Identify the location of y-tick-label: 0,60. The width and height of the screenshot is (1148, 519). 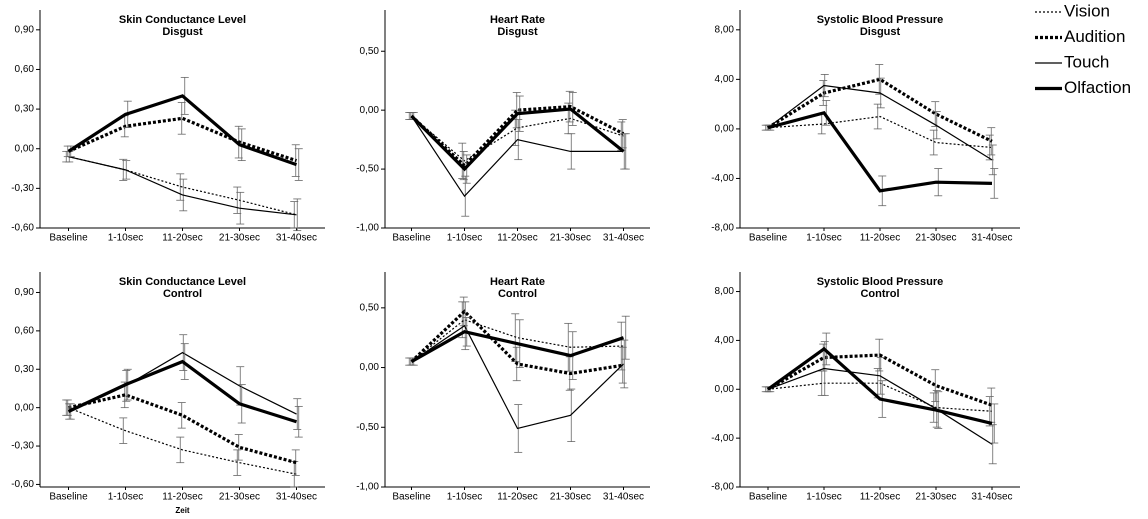
(25, 69).